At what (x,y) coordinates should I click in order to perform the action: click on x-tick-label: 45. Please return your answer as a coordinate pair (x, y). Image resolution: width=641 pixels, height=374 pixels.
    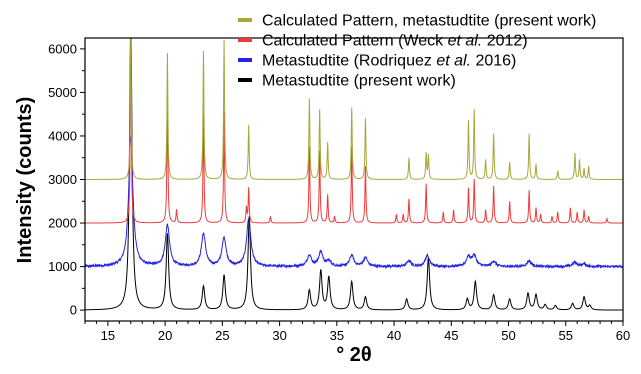
    Looking at the image, I should click on (451, 335).